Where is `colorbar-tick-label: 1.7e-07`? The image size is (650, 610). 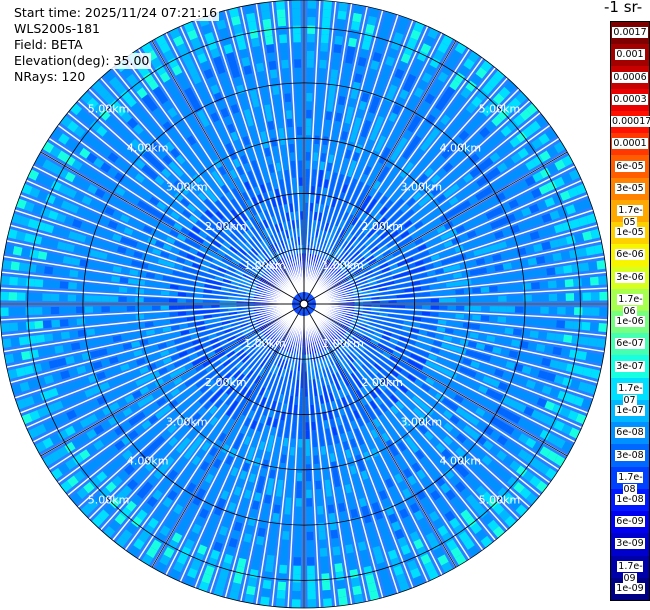 colorbar-tick-label: 1.7e-07 is located at coordinates (630, 394).